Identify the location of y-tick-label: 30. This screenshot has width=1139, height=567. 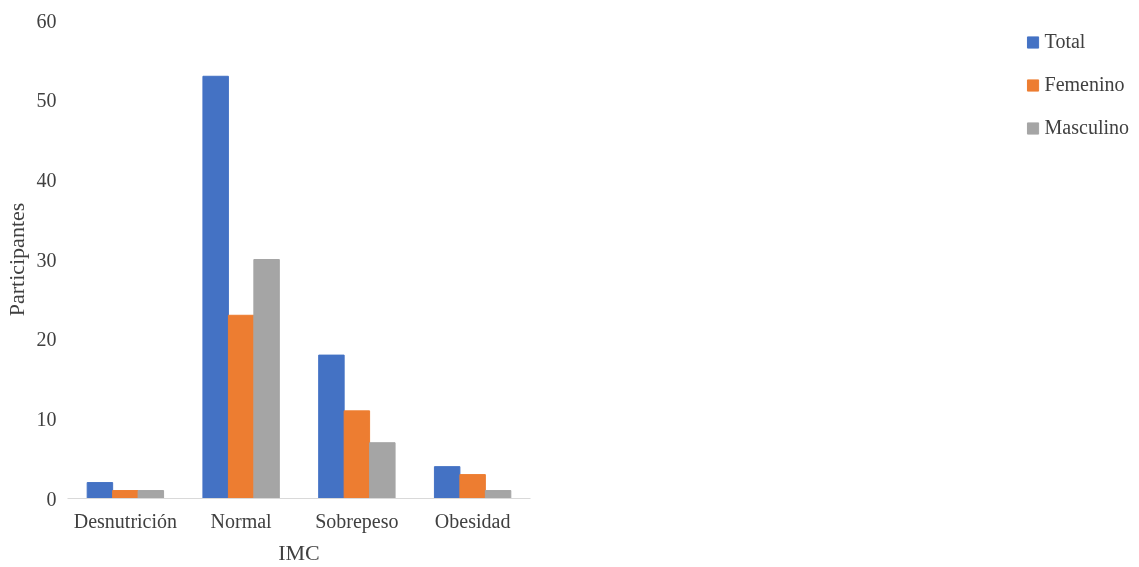
(46, 259).